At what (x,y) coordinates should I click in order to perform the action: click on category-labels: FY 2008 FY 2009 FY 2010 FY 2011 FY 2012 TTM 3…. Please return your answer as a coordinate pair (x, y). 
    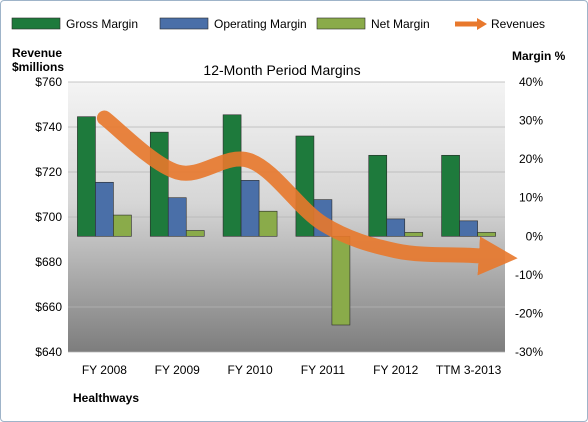
    Looking at the image, I should click on (292, 370).